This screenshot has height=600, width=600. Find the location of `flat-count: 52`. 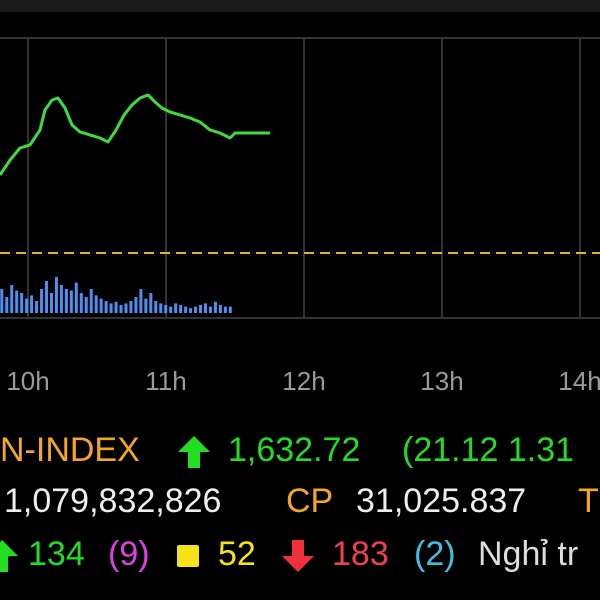

flat-count: 52 is located at coordinates (237, 554).